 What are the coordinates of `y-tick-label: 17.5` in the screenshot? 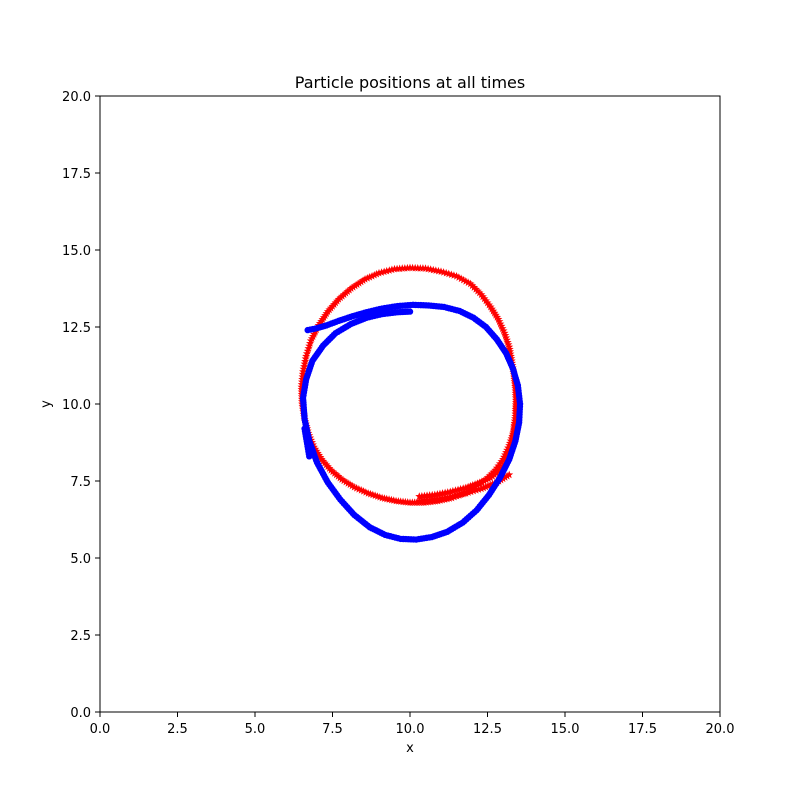 It's located at (76, 174).